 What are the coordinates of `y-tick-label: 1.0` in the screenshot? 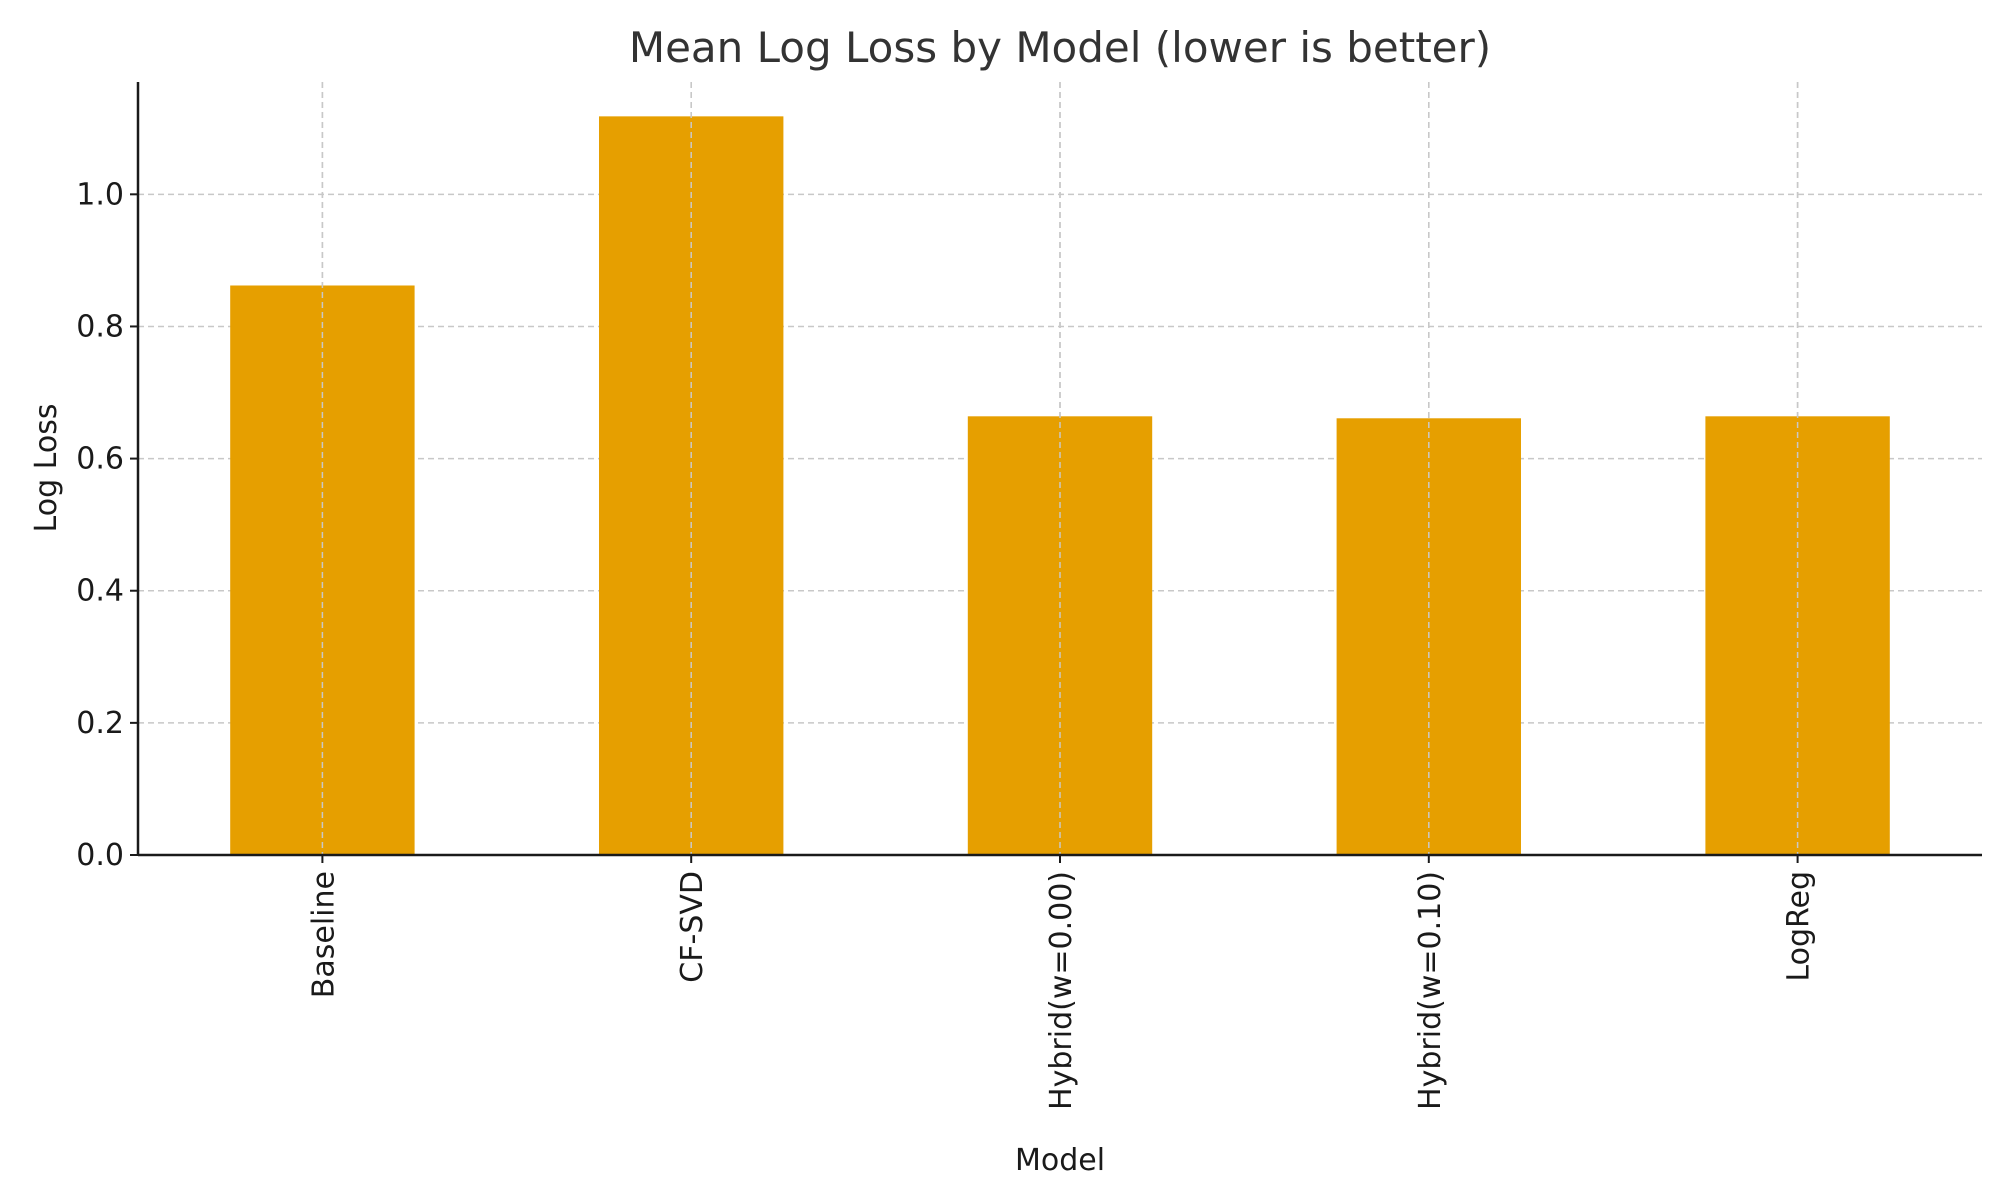 It's located at (100, 194).